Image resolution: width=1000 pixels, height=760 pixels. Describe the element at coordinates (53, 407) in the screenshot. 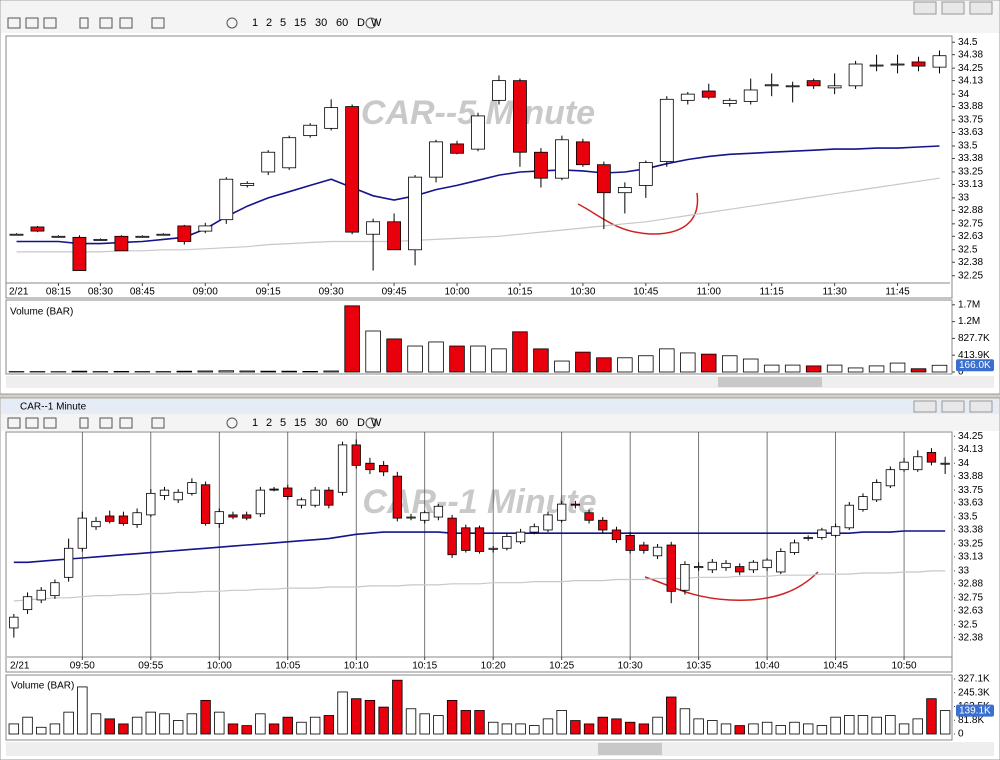

I see `window-title: CAR--1 Minute` at that location.